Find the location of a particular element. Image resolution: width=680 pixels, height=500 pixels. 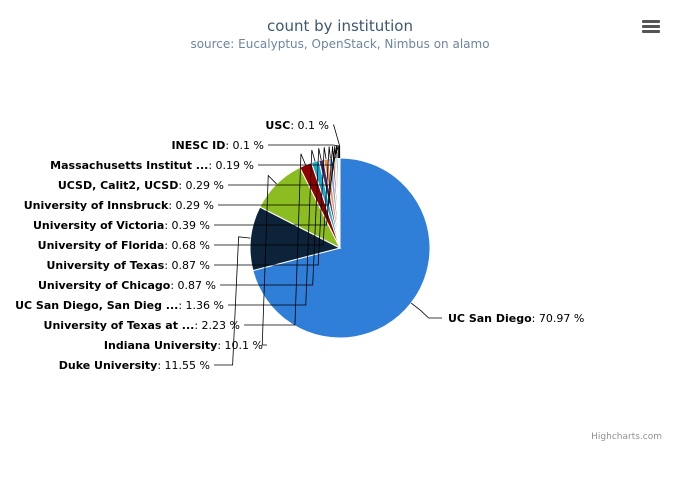

label-name: University of Texas is located at coordinates (105, 265).